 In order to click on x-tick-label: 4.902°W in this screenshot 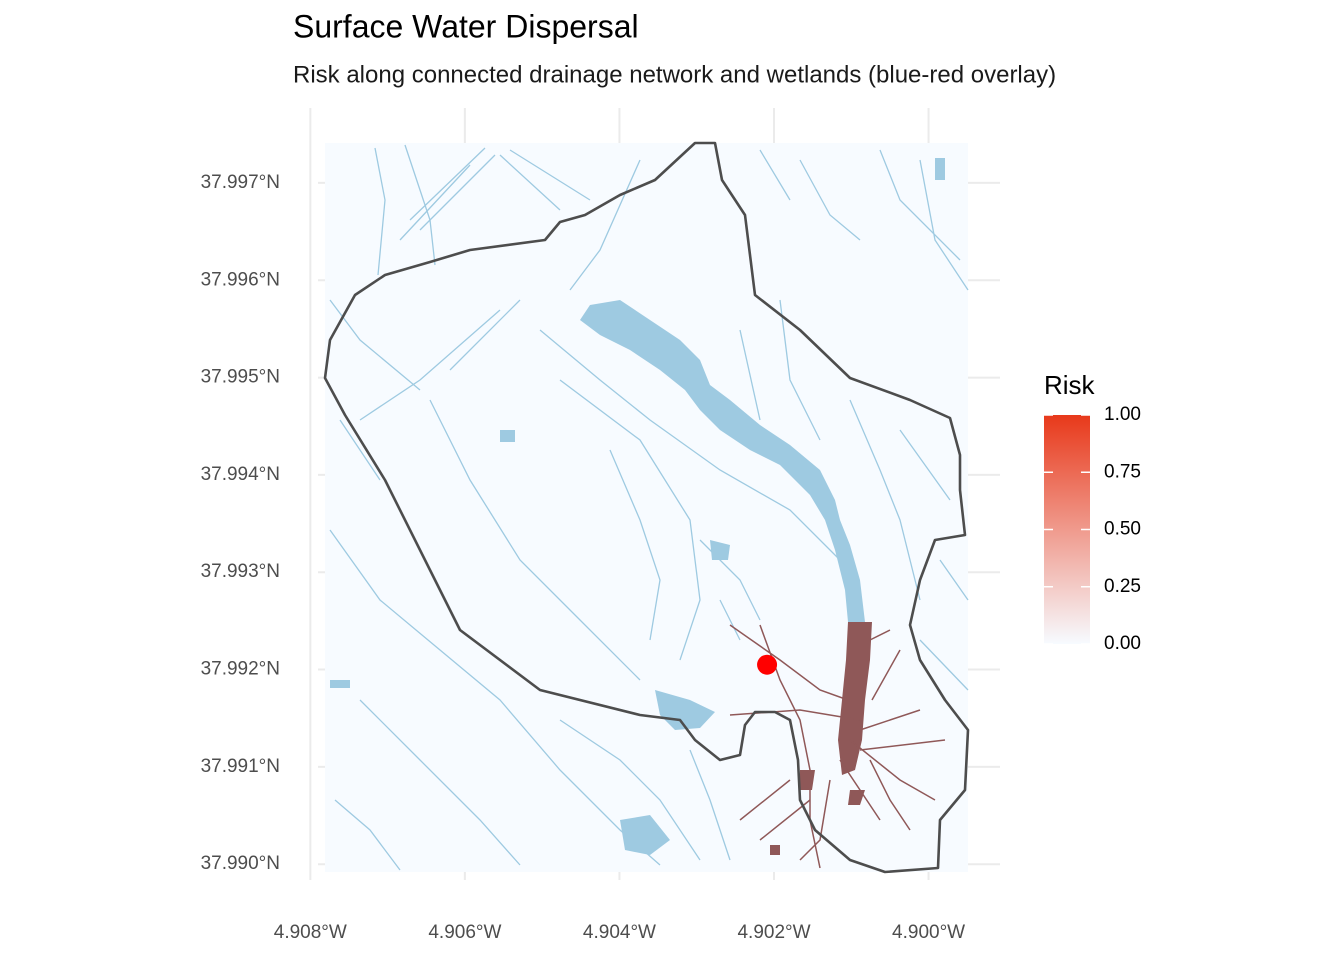, I will do `click(773, 932)`.